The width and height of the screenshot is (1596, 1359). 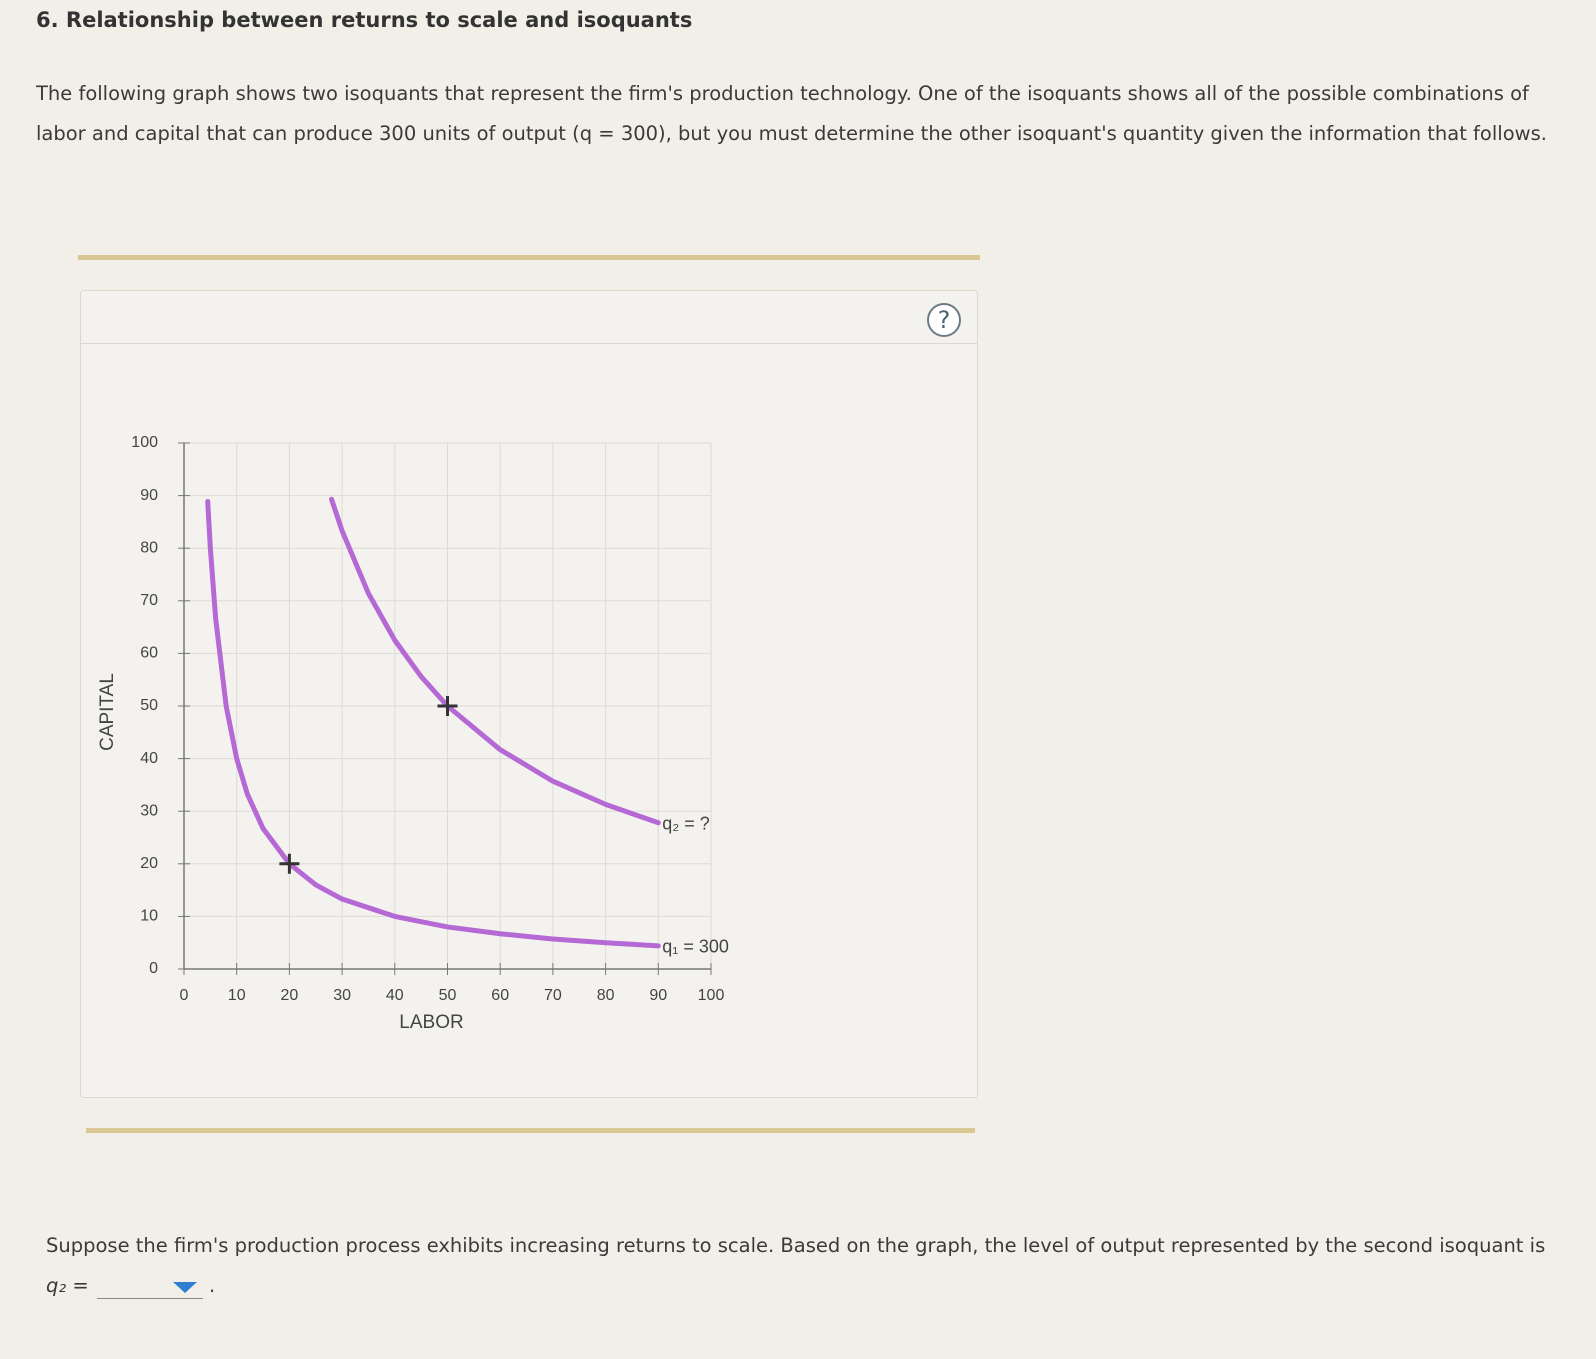 I want to click on variable: q₂ =, so click(x=67, y=1285).